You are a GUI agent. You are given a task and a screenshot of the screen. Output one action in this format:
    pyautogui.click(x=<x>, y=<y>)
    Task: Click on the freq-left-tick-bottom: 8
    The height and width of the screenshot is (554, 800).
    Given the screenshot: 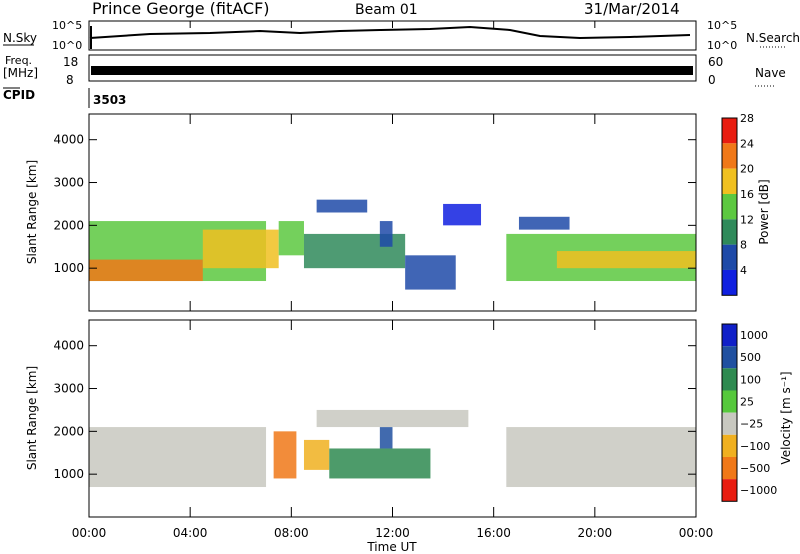 What is the action you would take?
    pyautogui.click(x=70, y=80)
    